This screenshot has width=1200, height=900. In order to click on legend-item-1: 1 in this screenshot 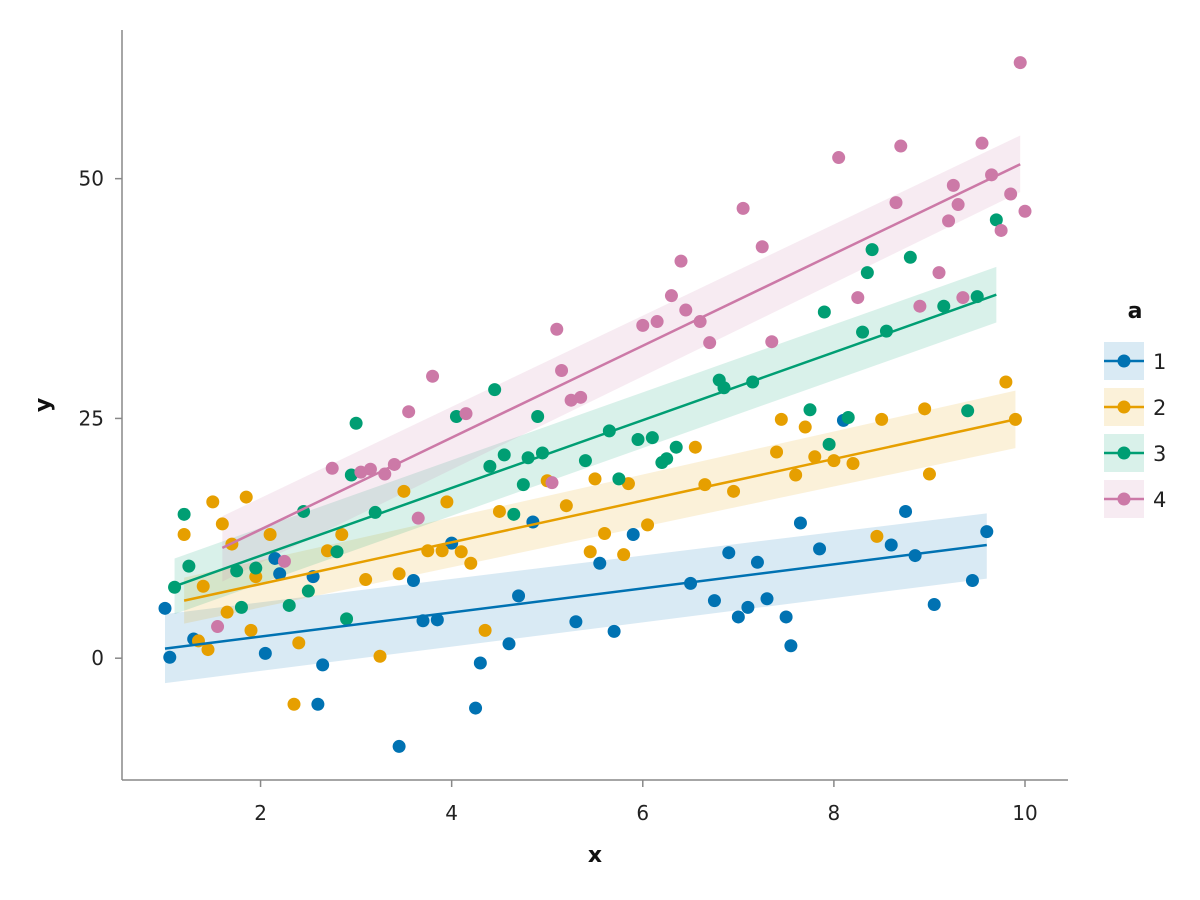, I will do `click(1135, 361)`.